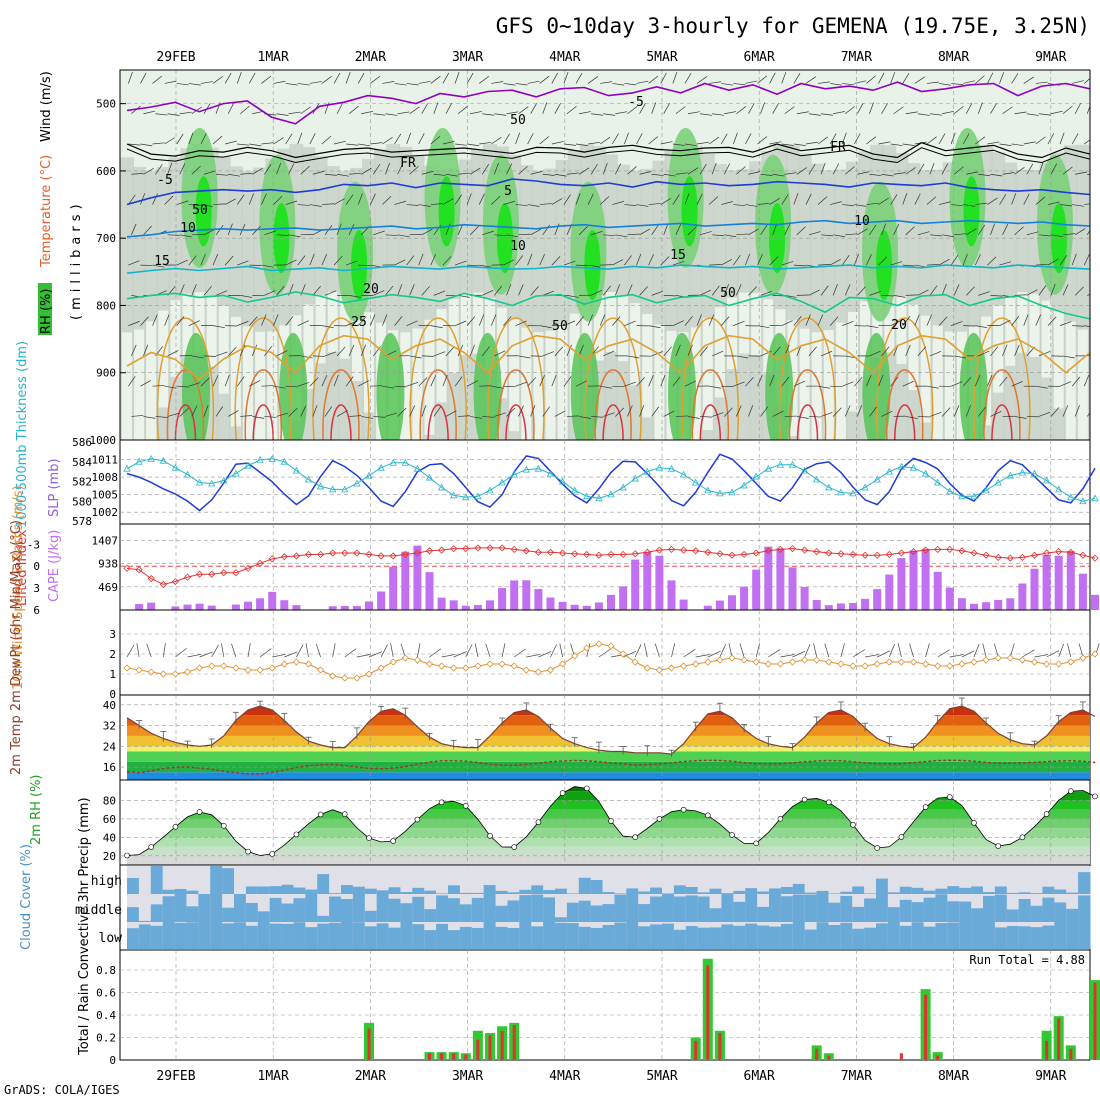 This screenshot has height=1100, width=1100. I want to click on precip-frame, so click(605, 1005).